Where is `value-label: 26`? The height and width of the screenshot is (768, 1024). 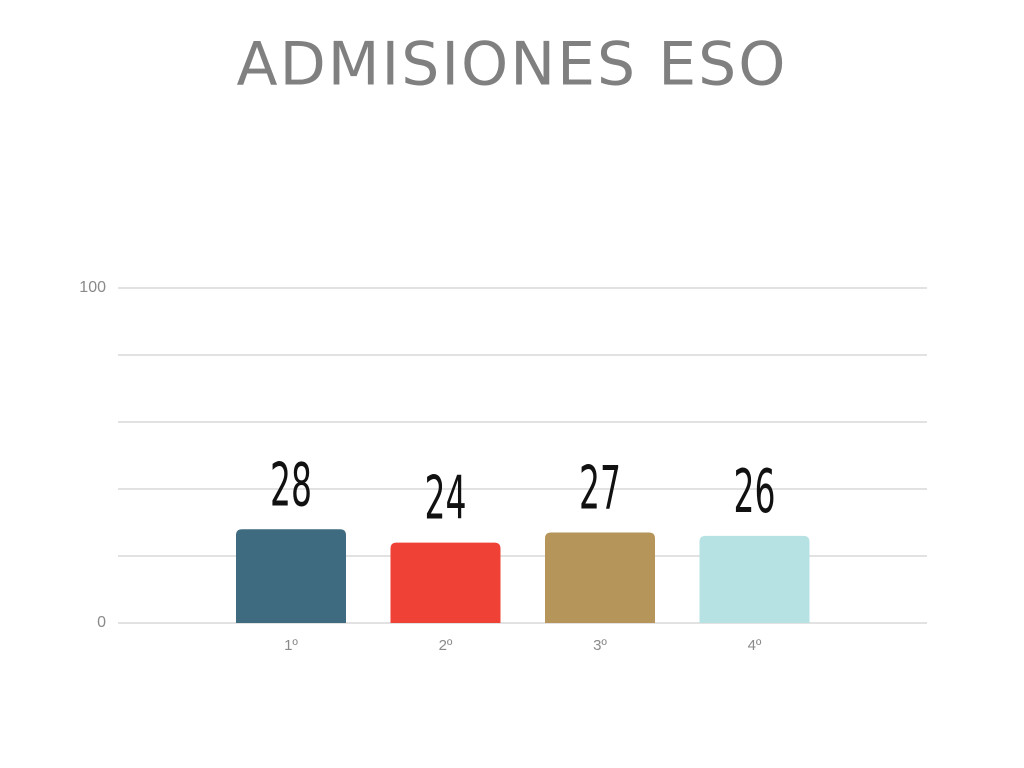 value-label: 26 is located at coordinates (755, 491).